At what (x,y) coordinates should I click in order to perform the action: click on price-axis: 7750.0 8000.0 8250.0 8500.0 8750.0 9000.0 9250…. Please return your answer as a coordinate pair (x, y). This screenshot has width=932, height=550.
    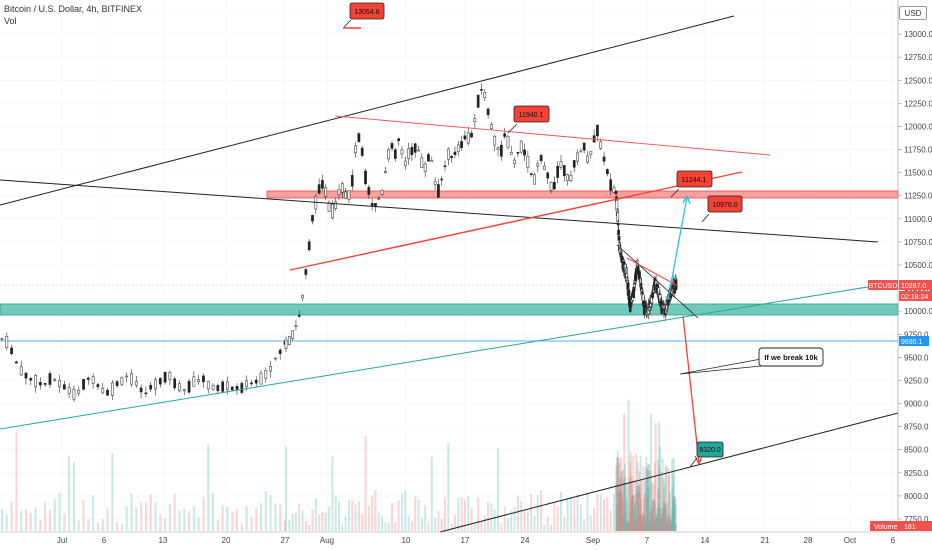
    Looking at the image, I should click on (915, 267).